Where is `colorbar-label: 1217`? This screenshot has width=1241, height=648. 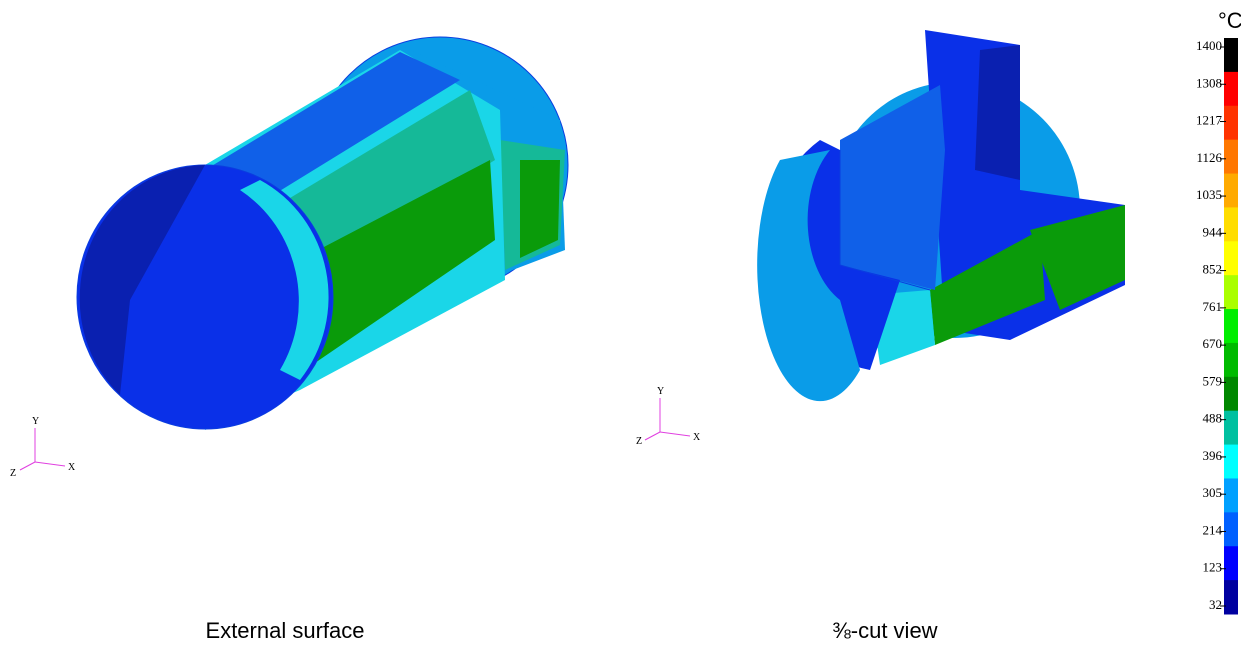
colorbar-label: 1217 is located at coordinates (1209, 120).